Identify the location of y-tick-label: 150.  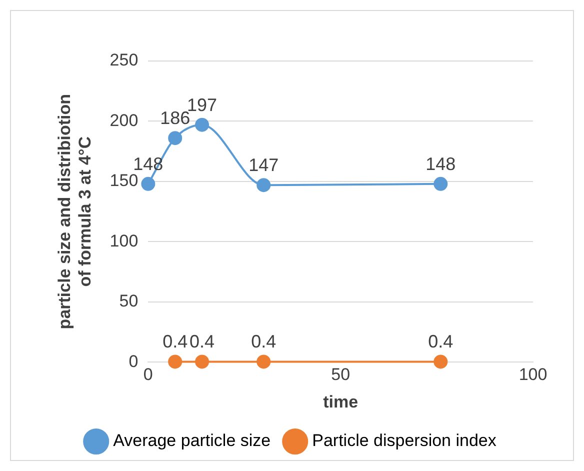
(124, 180).